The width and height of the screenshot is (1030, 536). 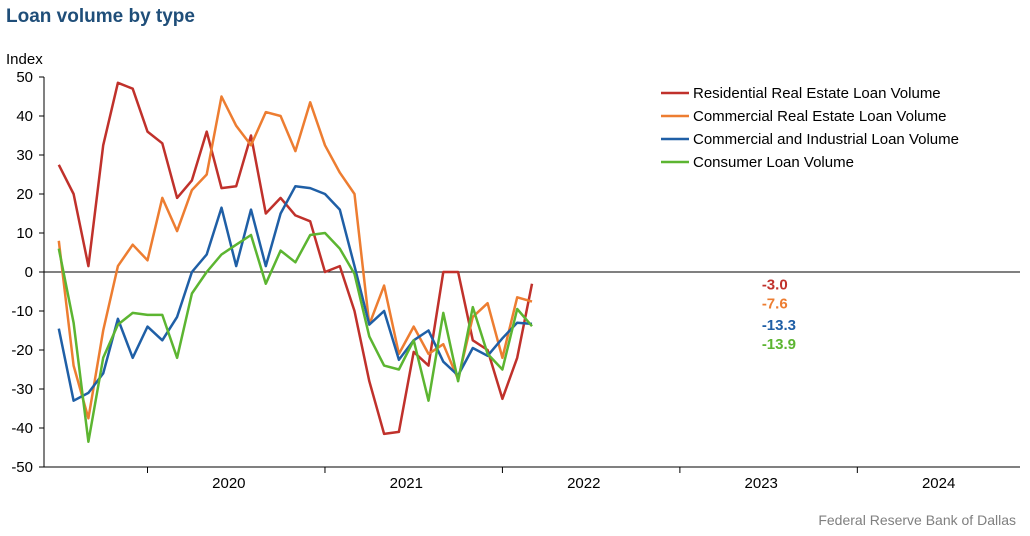 What do you see at coordinates (100, 16) in the screenshot?
I see `chart-title: Loan volume by type` at bounding box center [100, 16].